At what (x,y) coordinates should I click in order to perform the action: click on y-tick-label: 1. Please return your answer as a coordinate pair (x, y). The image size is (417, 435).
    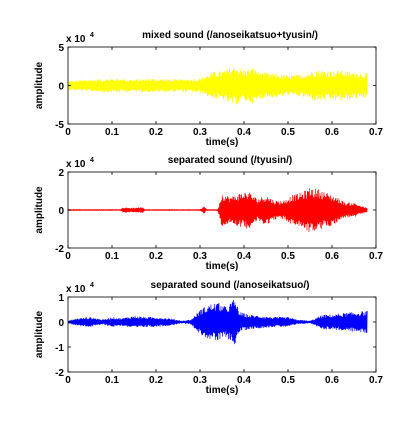
    Looking at the image, I should click on (61, 298).